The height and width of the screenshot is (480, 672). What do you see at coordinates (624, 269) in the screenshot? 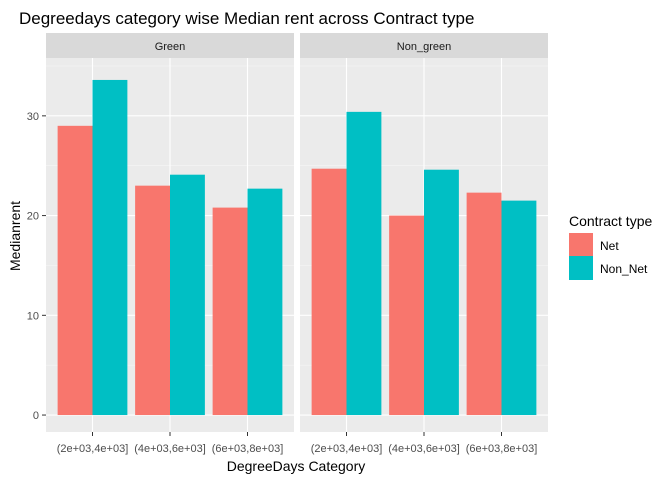
I see `legend-label-non-net: Non_Net` at bounding box center [624, 269].